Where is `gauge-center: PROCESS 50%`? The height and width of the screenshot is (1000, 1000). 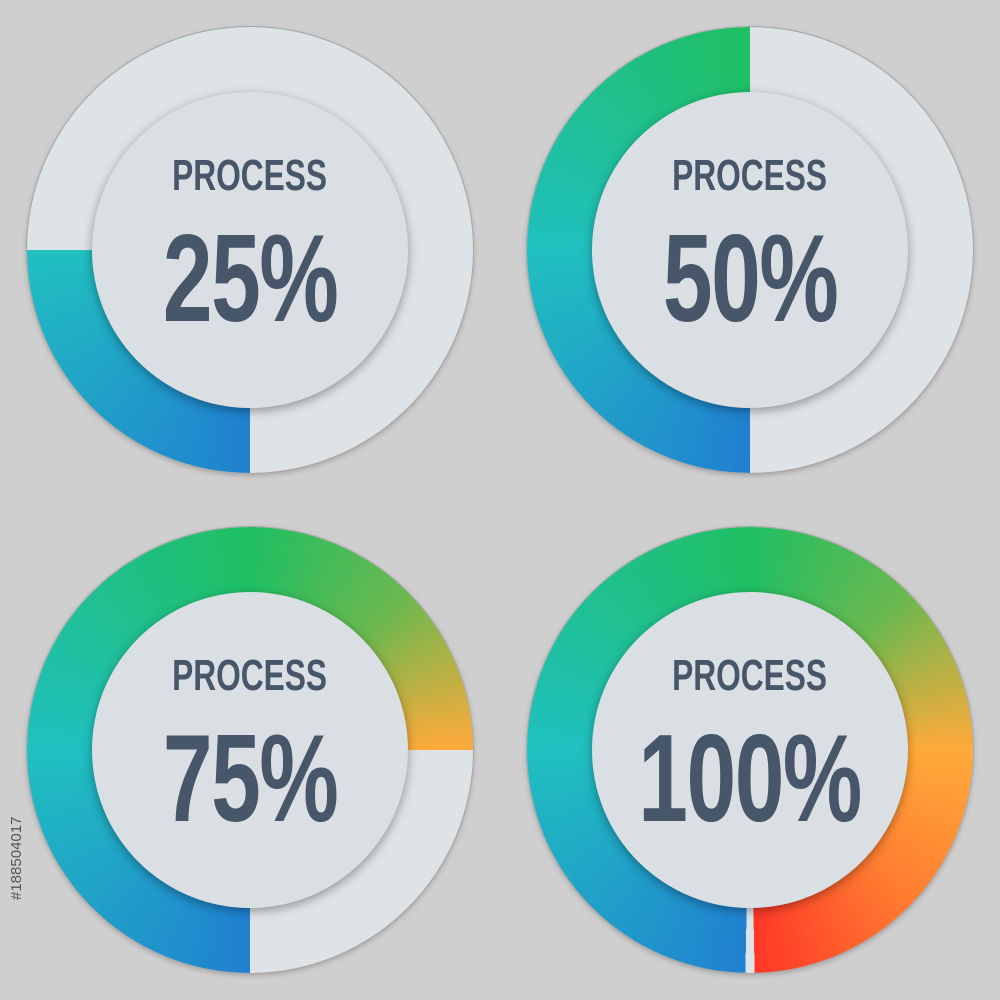
gauge-center: PROCESS 50% is located at coordinates (750, 250).